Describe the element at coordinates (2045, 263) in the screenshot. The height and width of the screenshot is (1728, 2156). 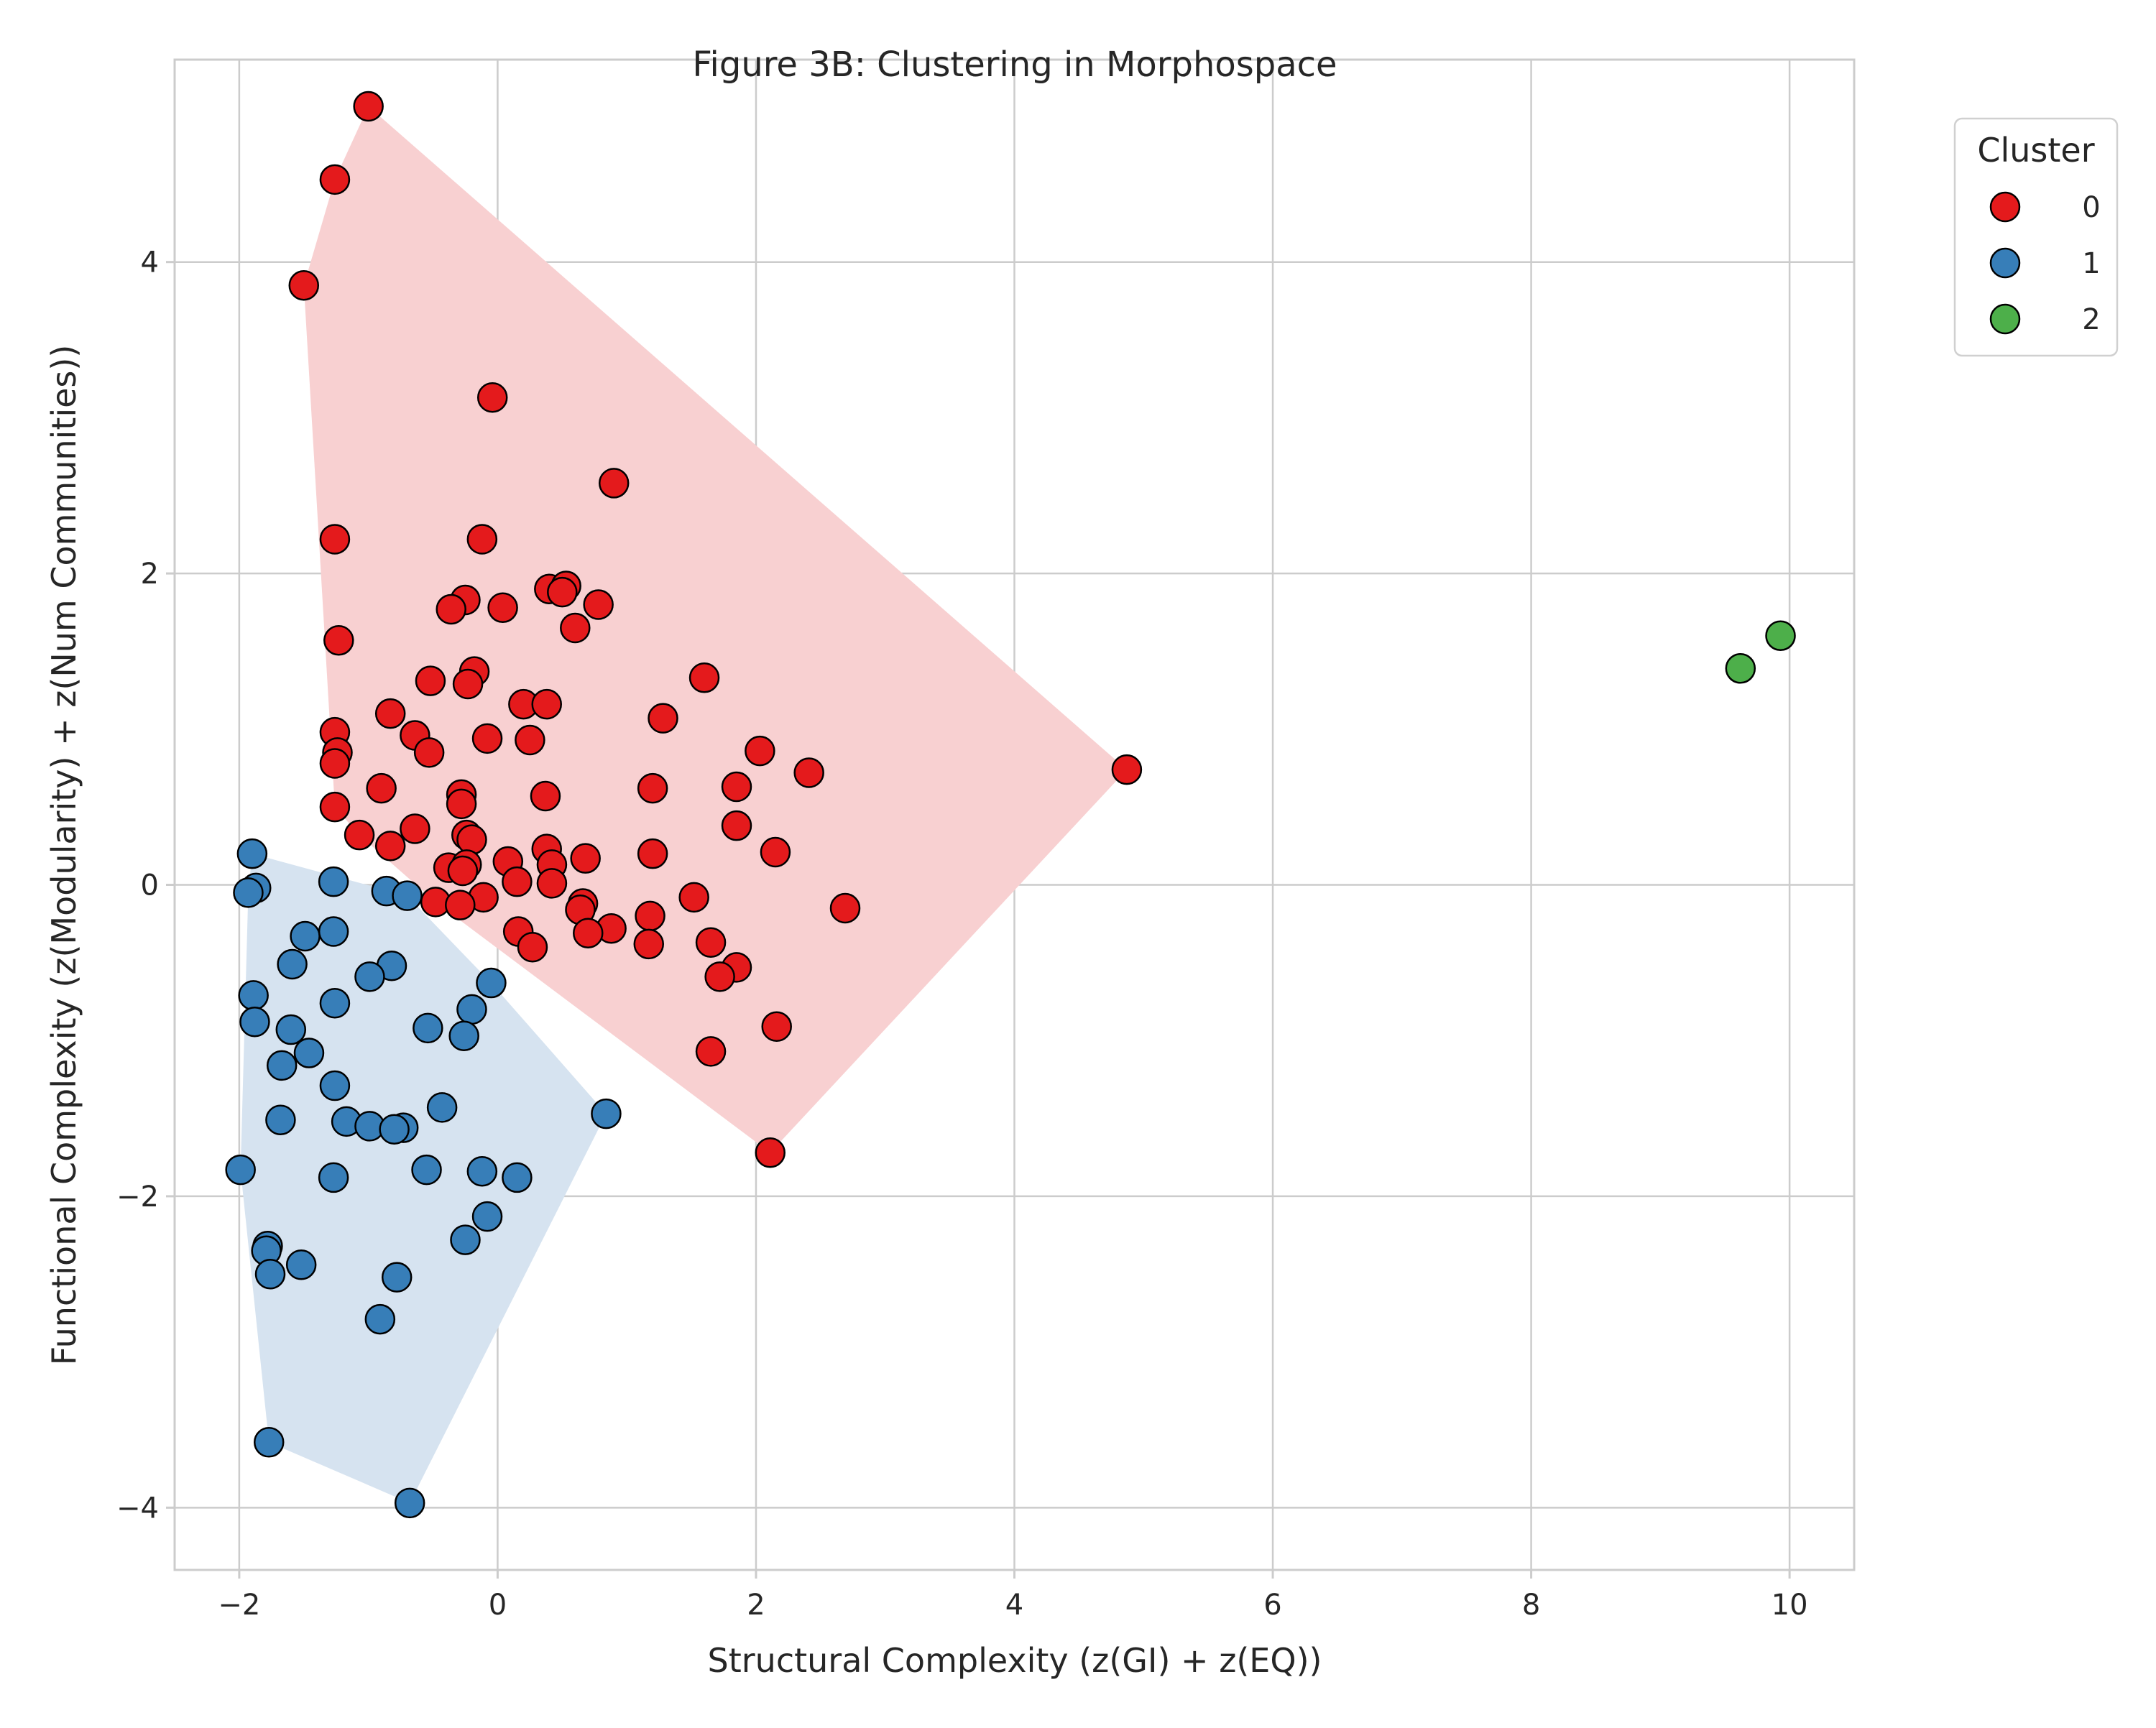
I see `legend-items: 0 1 2` at that location.